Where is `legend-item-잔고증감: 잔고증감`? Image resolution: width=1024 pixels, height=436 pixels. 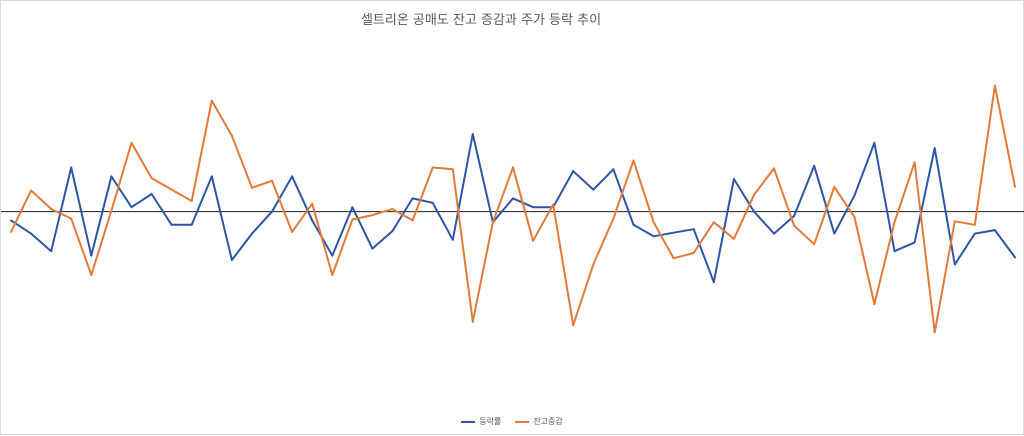
legend-item-잔고증감: 잔고증감 is located at coordinates (539, 421).